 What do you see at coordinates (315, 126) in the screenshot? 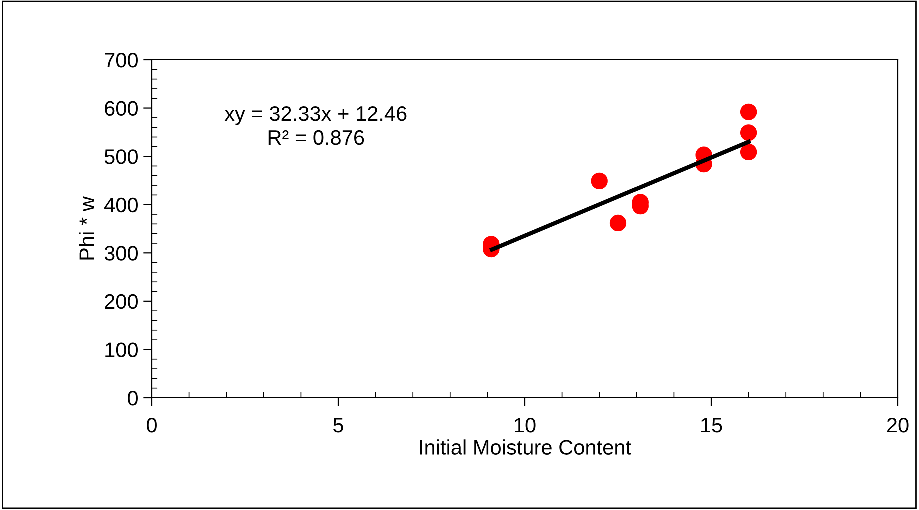
I see `annotation: xy = 32.33x + 12.46 R² = 0.876` at bounding box center [315, 126].